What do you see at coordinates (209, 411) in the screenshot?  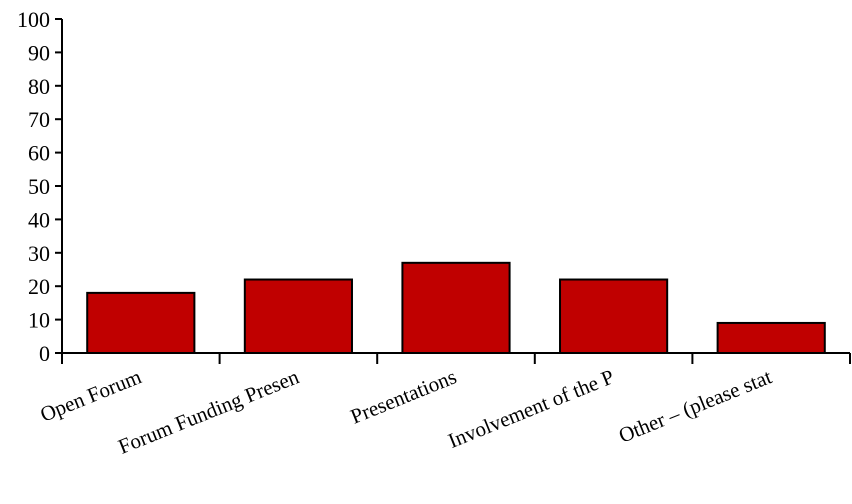 I see `category-label: Forum Funding Presen` at bounding box center [209, 411].